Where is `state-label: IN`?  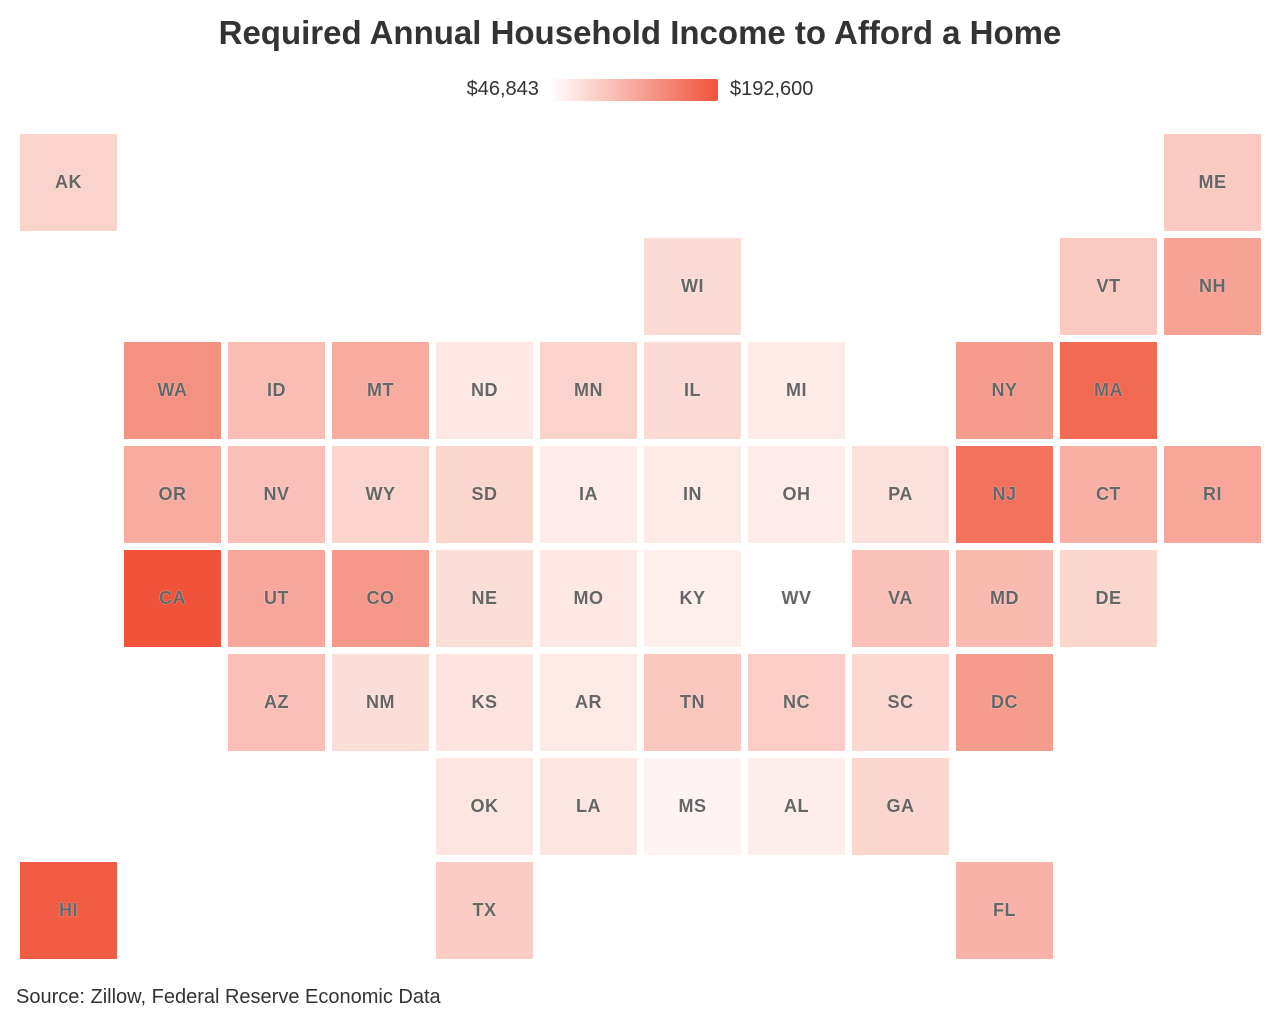
state-label: IN is located at coordinates (692, 494).